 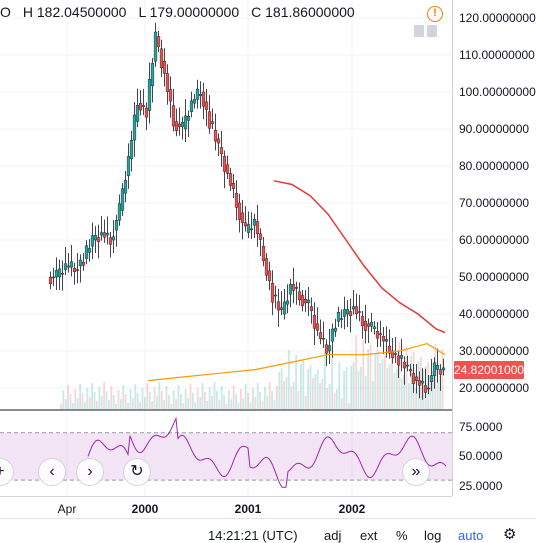 What do you see at coordinates (510, 534) in the screenshot?
I see `gear-icon: ⚙` at bounding box center [510, 534].